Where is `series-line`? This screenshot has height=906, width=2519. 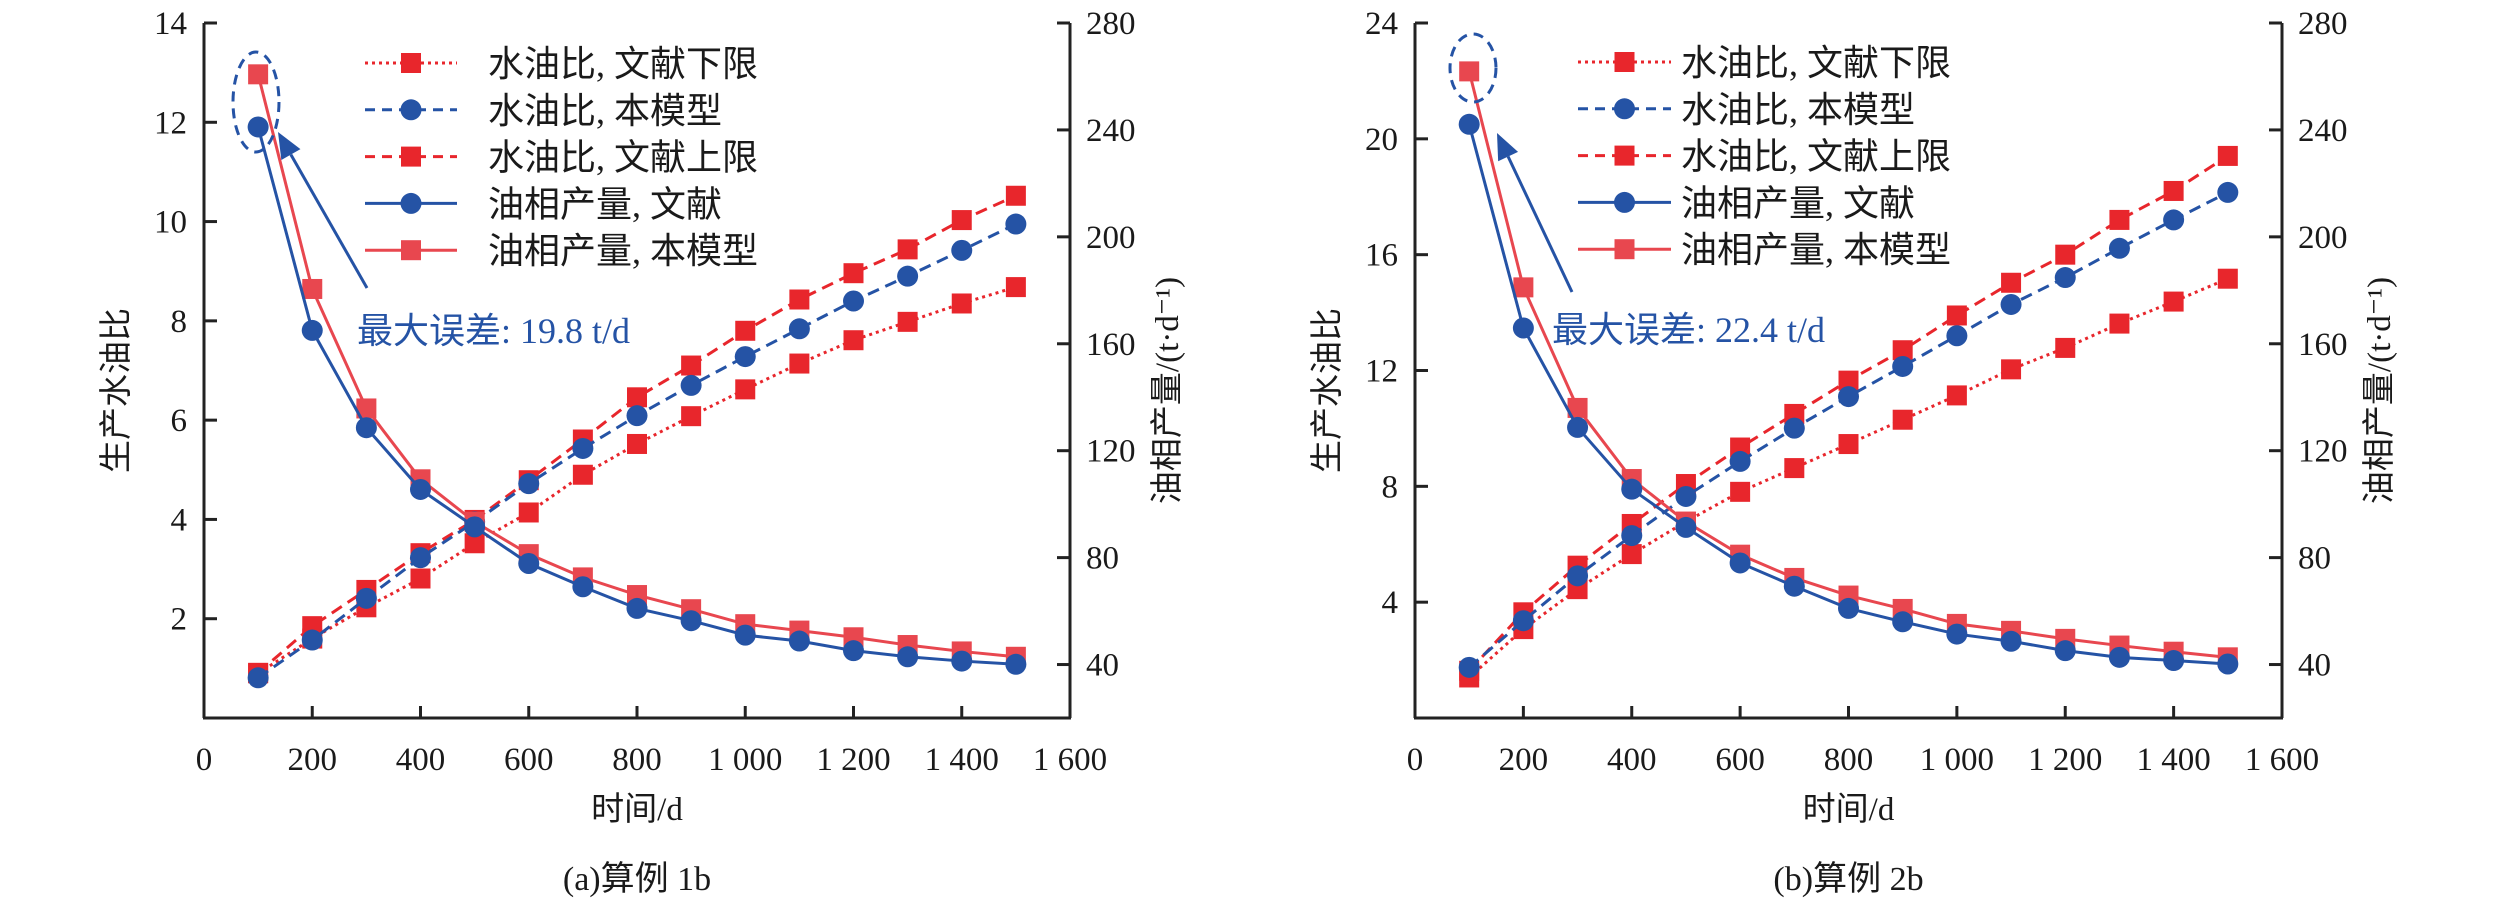 series-line is located at coordinates (1848, 478).